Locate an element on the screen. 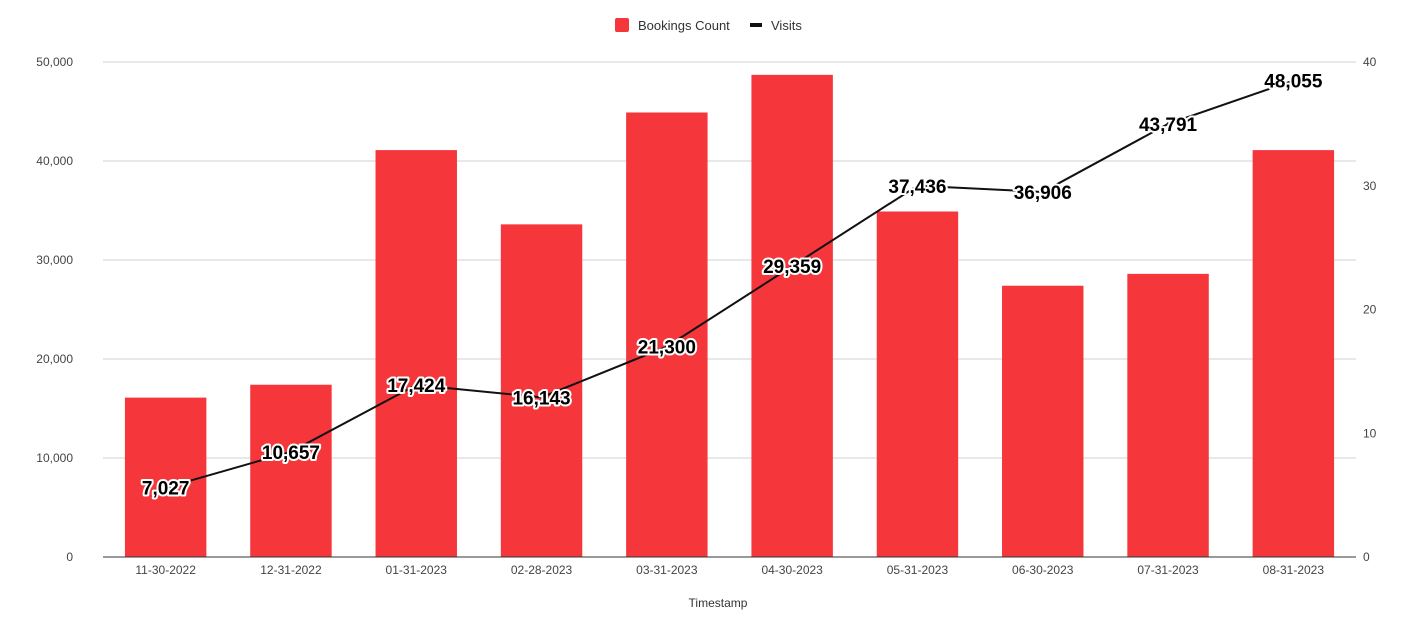 The image size is (1418, 638). legend: Bookings Count Visits is located at coordinates (708, 25).